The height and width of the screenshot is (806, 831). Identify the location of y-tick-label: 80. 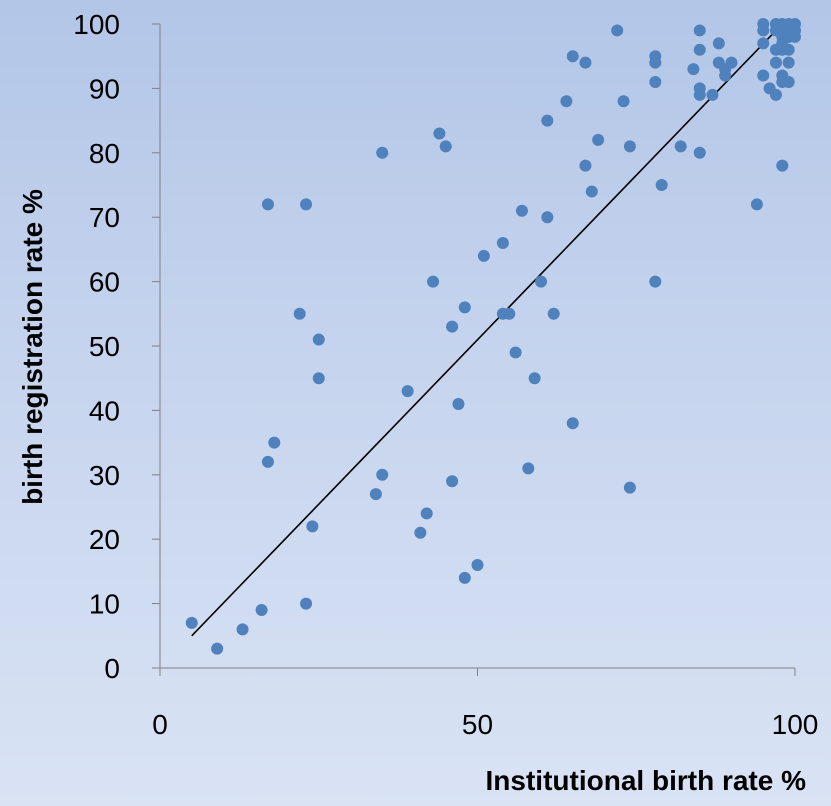
(104, 153).